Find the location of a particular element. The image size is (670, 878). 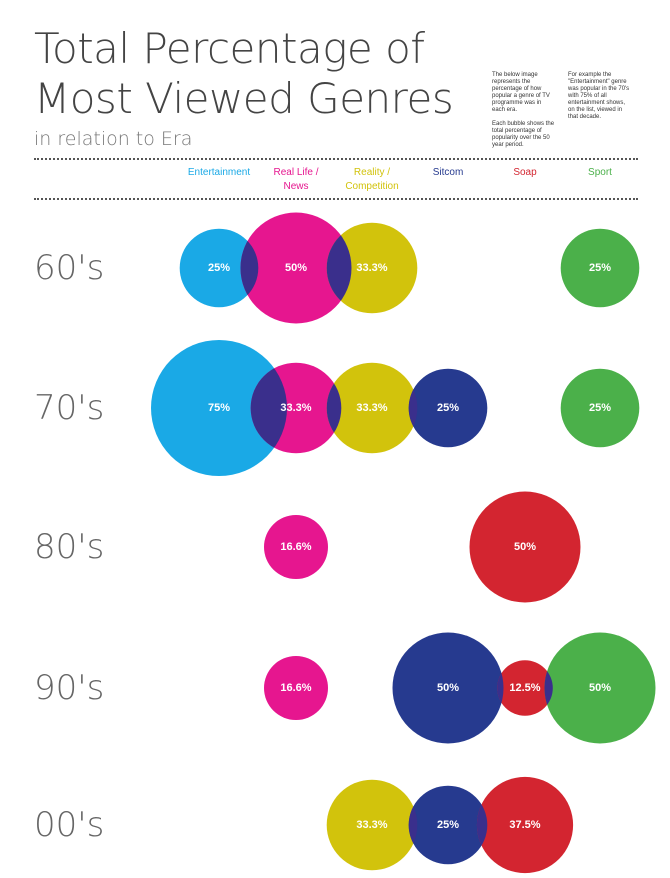

genre-label-sitcom: Sitcom is located at coordinates (448, 172).